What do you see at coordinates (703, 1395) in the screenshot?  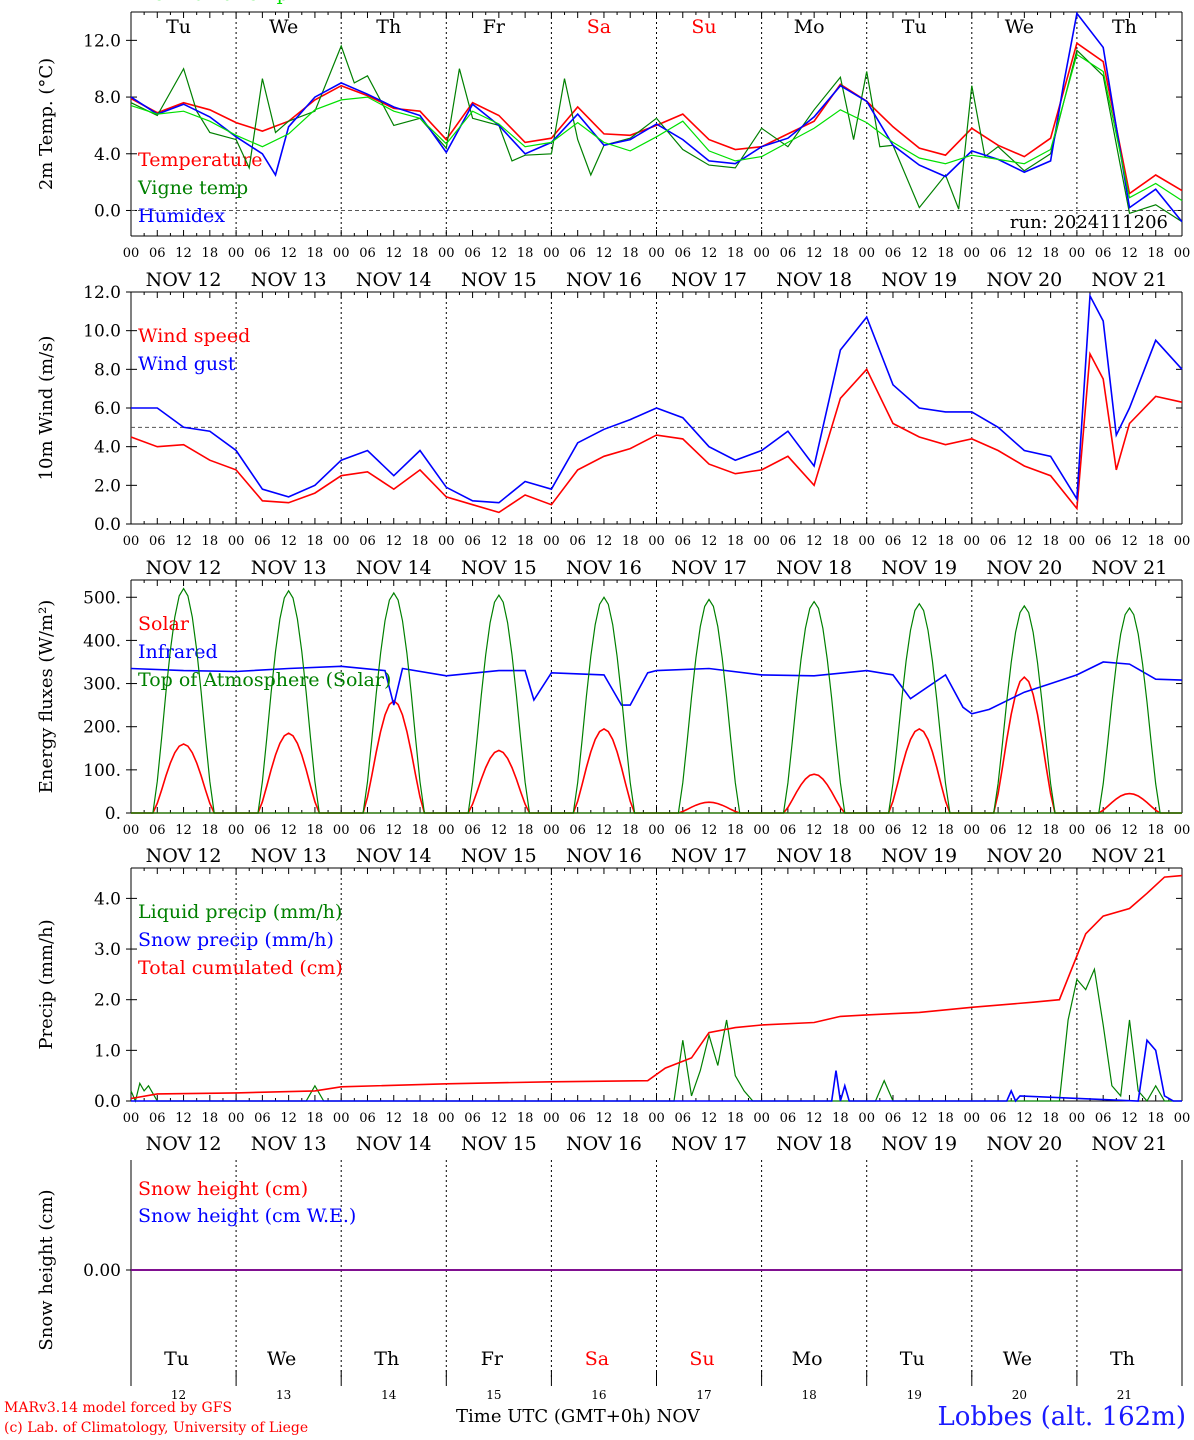 I see `day-number-label: 17` at bounding box center [703, 1395].